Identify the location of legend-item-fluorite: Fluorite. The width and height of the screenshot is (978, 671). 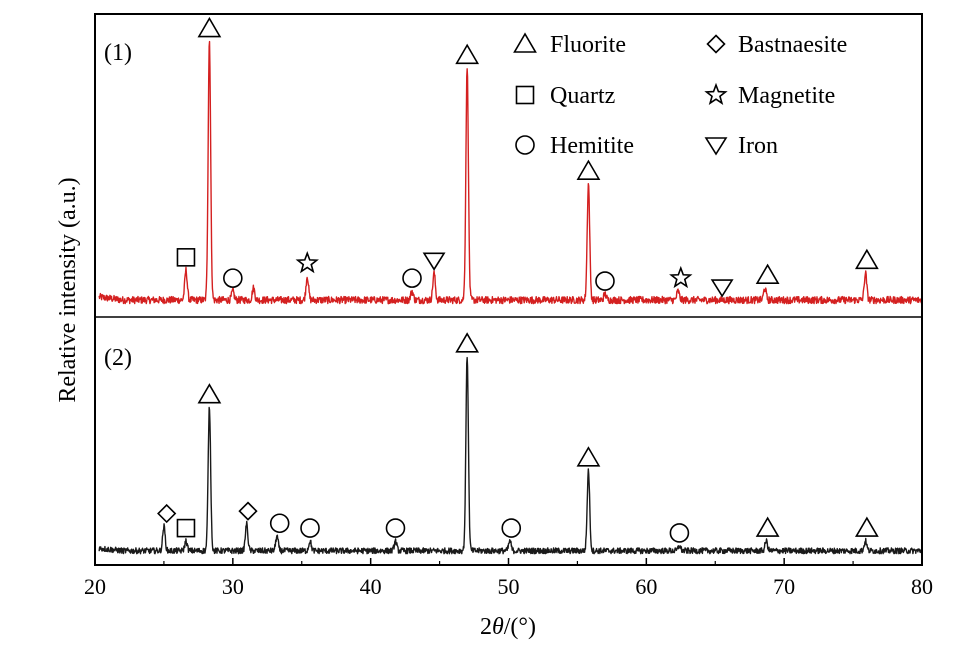
(569, 45).